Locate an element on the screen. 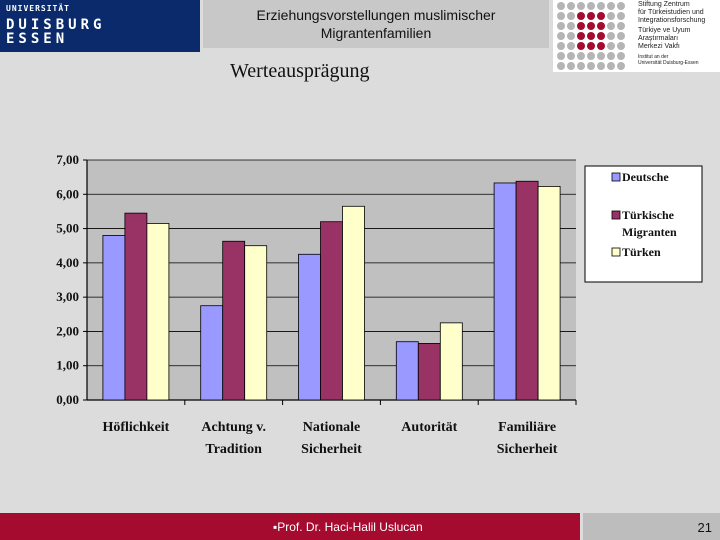 This screenshot has height=540, width=720. y-tick-label: 0,00 is located at coordinates (67, 399).